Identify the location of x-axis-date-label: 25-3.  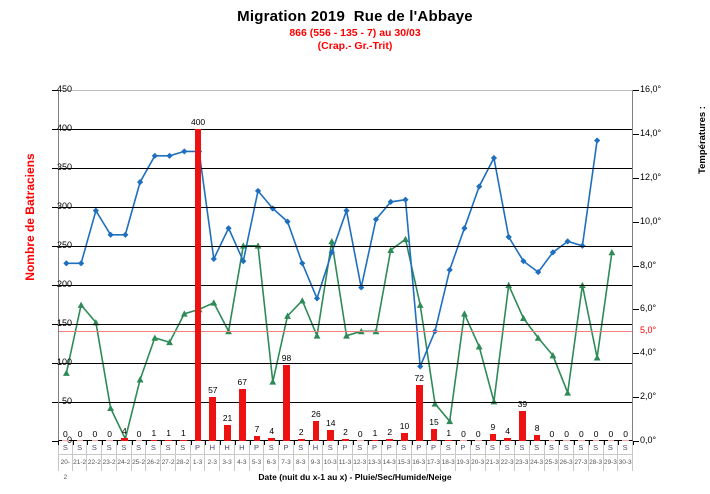
(551, 462).